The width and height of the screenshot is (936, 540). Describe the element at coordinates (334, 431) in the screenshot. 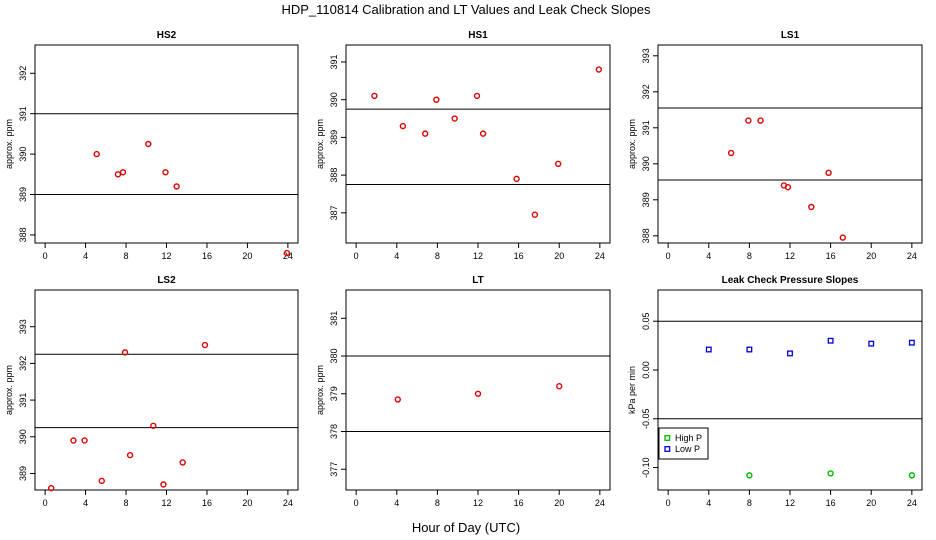

I see `y-tick-label: 378` at that location.